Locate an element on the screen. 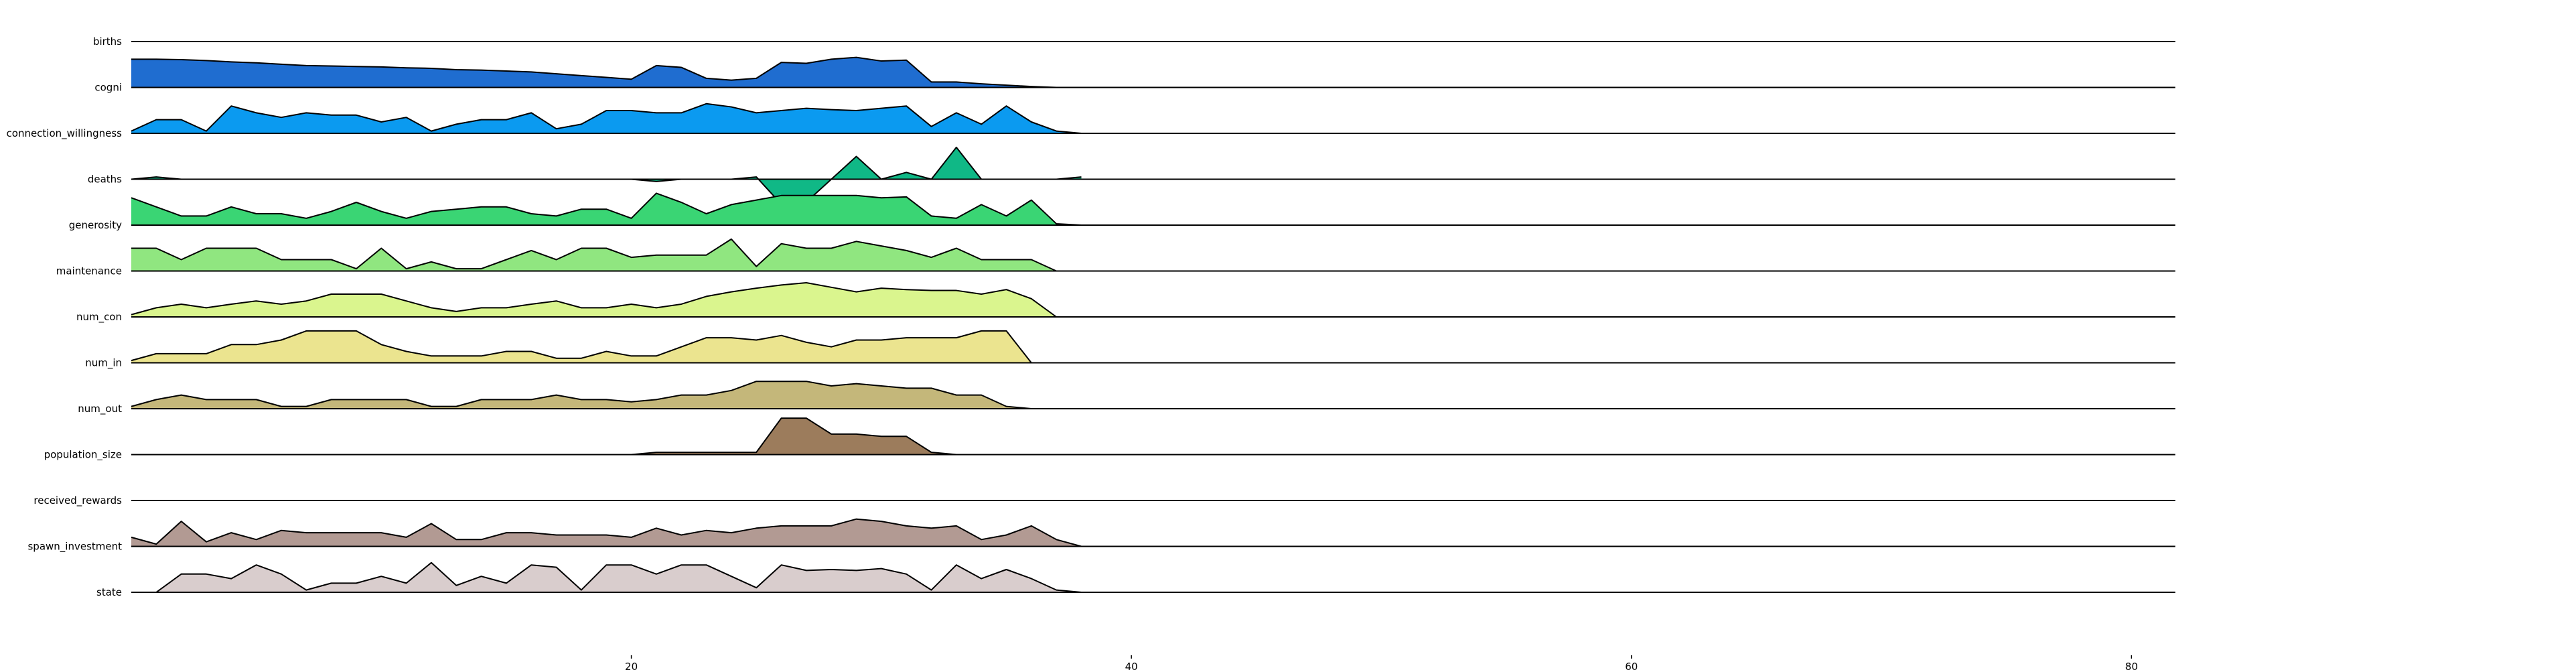 Image resolution: width=2576 pixels, height=670 pixels. ridge-label-deaths: deaths is located at coordinates (105, 180).